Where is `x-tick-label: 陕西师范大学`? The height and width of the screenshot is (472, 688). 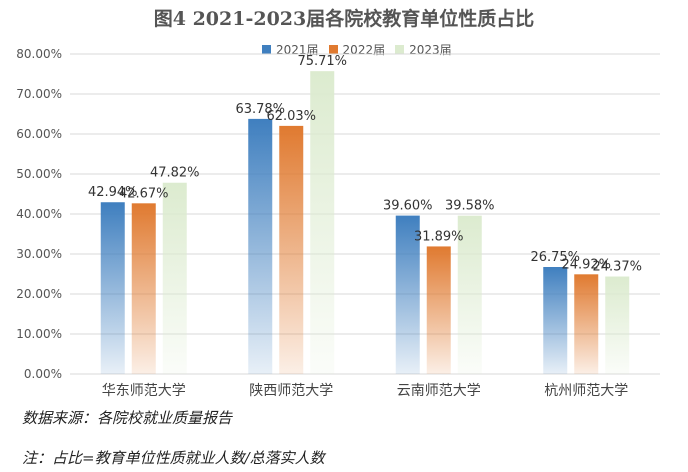
x-tick-label: 陕西师范大学 is located at coordinates (291, 390).